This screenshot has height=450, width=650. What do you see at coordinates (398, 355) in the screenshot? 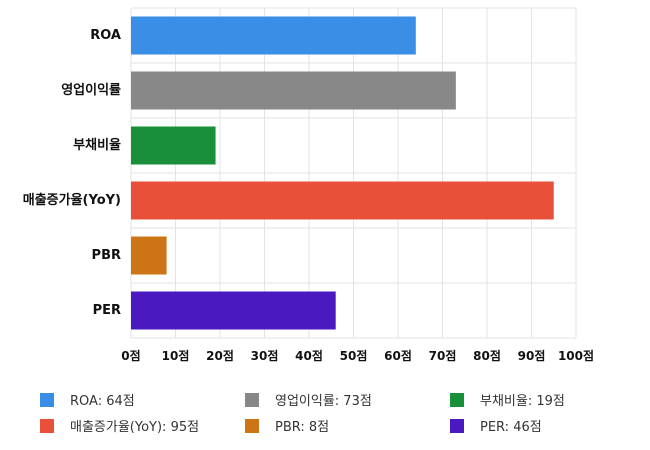
I see `x-tick-label: 60점` at bounding box center [398, 355].